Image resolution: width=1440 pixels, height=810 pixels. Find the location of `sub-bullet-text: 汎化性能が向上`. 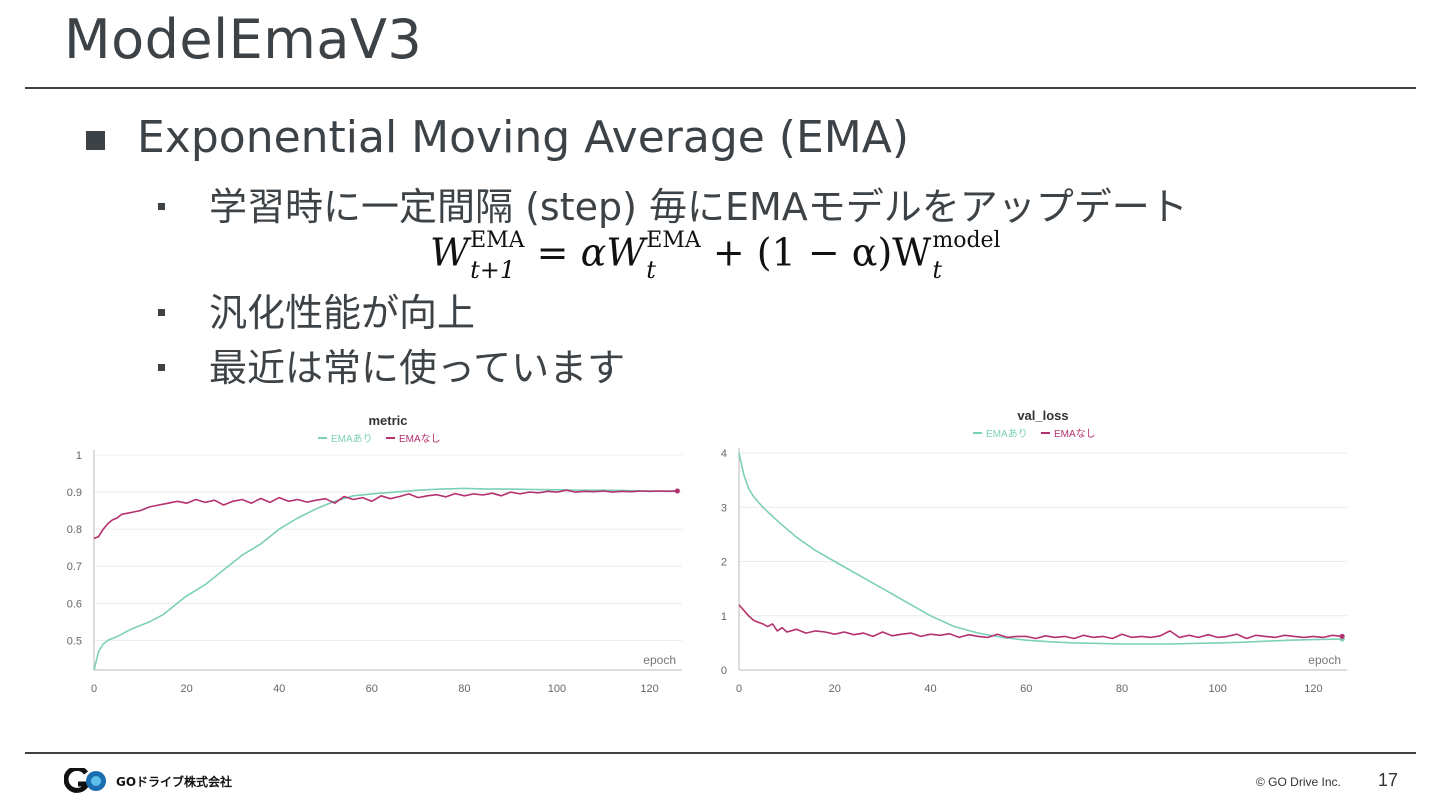

sub-bullet-text: 汎化性能が向上 is located at coordinates (342, 313).